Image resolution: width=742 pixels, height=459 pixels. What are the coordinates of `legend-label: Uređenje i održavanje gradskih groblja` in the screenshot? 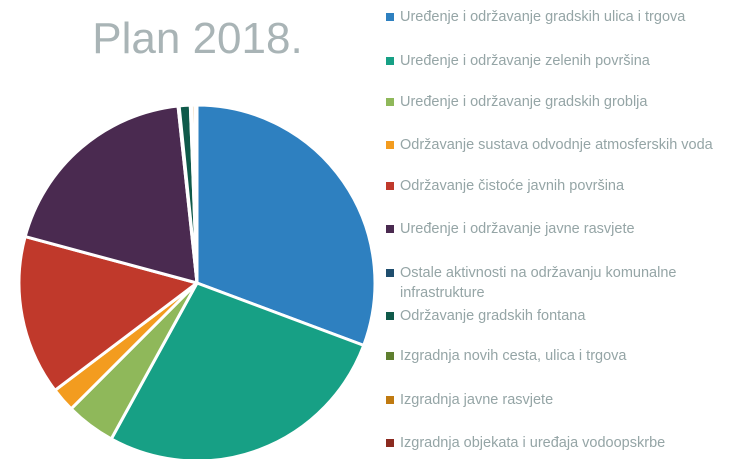 It's located at (524, 102).